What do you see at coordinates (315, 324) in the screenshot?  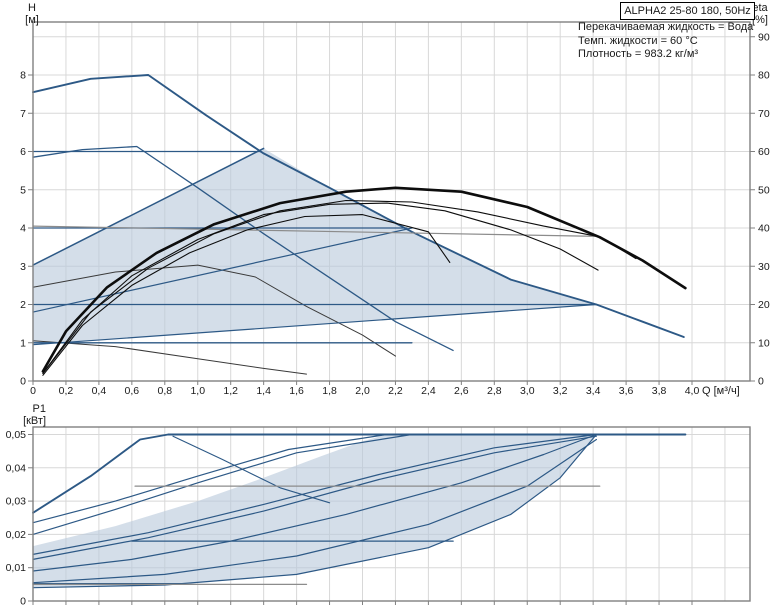 I see `series-pp-lower` at bounding box center [315, 324].